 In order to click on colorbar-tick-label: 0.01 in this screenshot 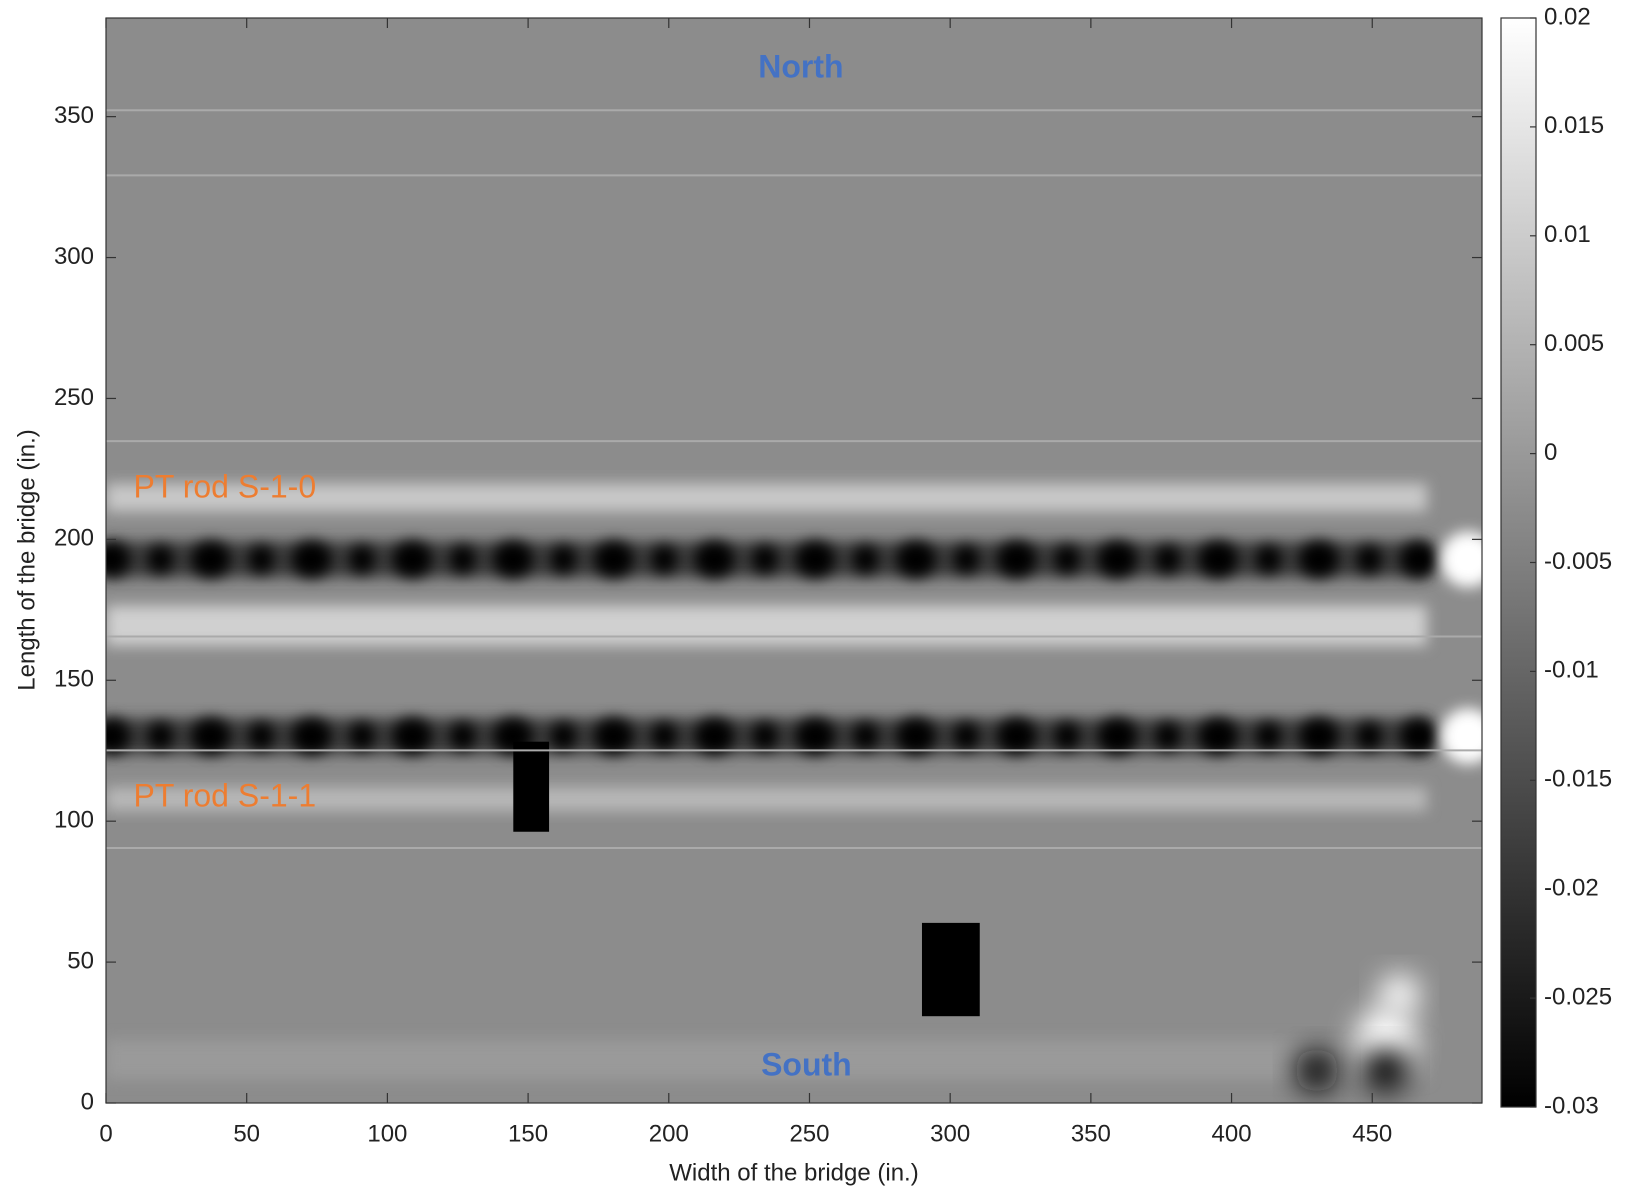, I will do `click(1567, 234)`.